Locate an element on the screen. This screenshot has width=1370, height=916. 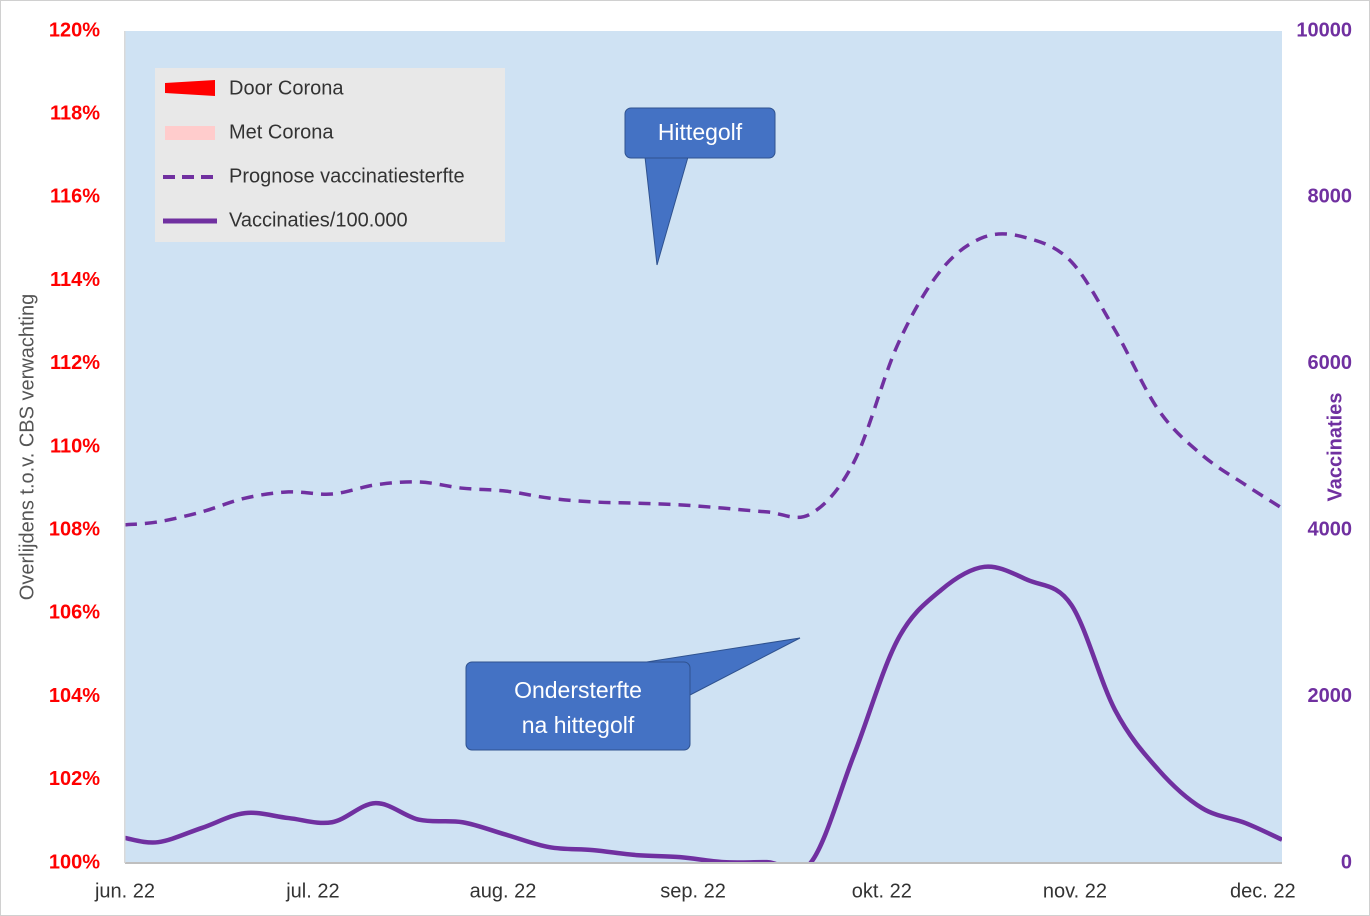
y2-tick-label: 10000 is located at coordinates (1324, 30).